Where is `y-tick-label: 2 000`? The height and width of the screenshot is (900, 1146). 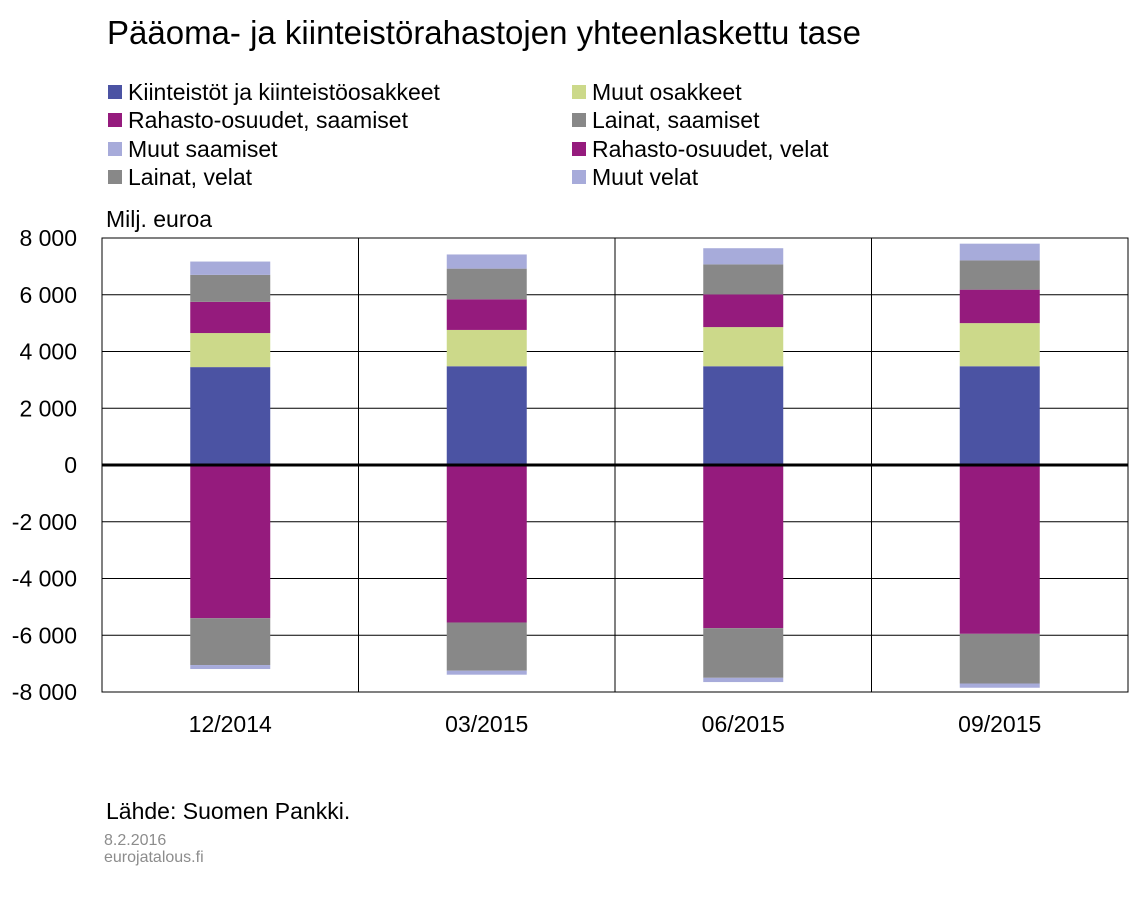 y-tick-label: 2 000 is located at coordinates (48, 408).